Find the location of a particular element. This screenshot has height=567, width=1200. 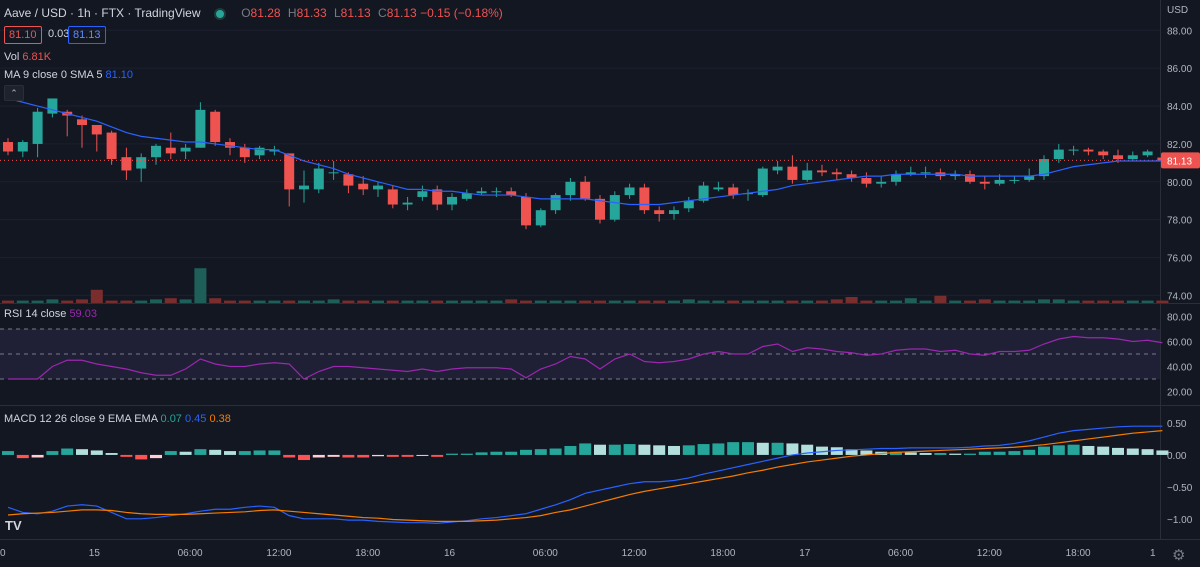

time-tick: 17 is located at coordinates (805, 553).